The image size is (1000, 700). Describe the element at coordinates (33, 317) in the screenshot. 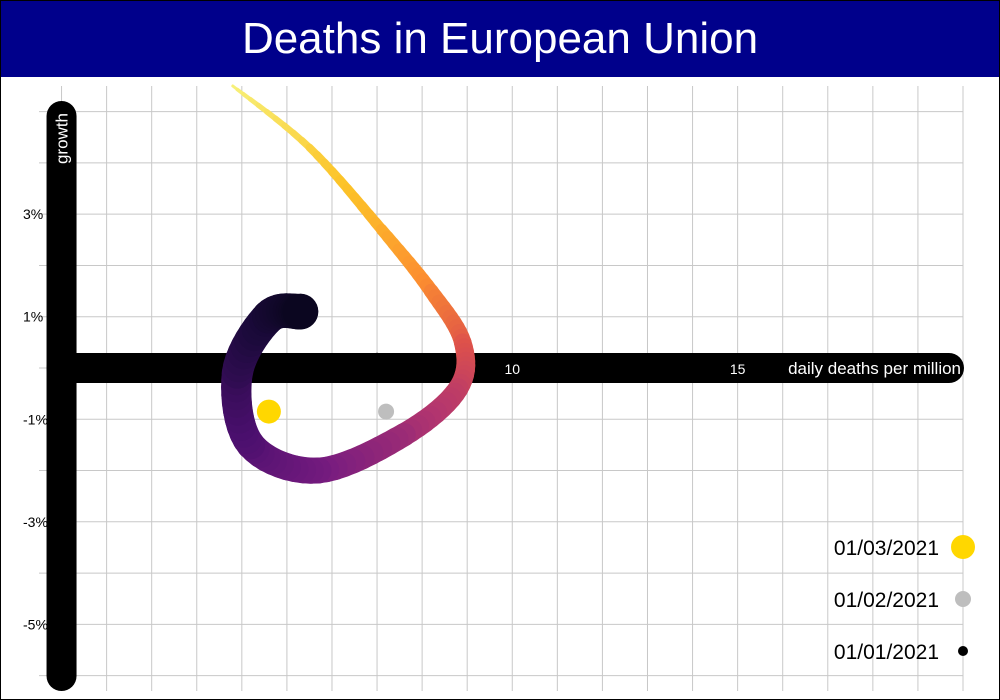

I see `y-tick-label: 1%` at that location.